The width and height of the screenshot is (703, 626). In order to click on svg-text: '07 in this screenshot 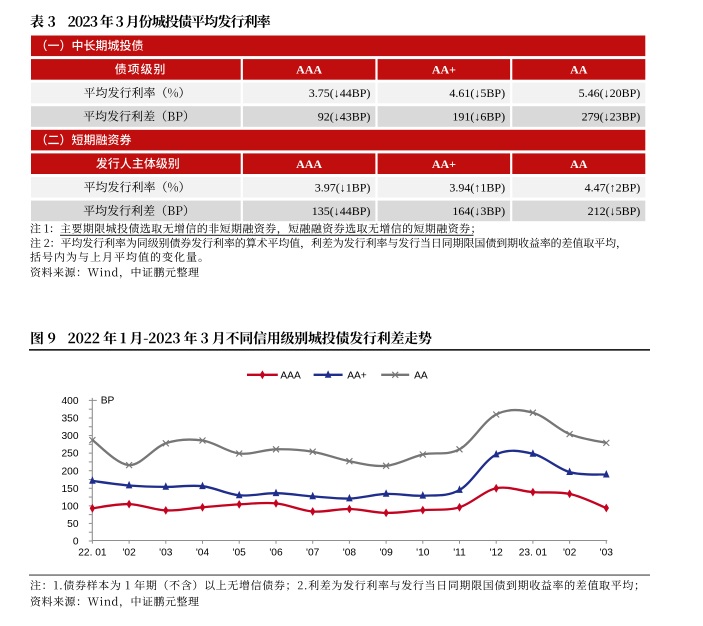, I will do `click(313, 553)`.